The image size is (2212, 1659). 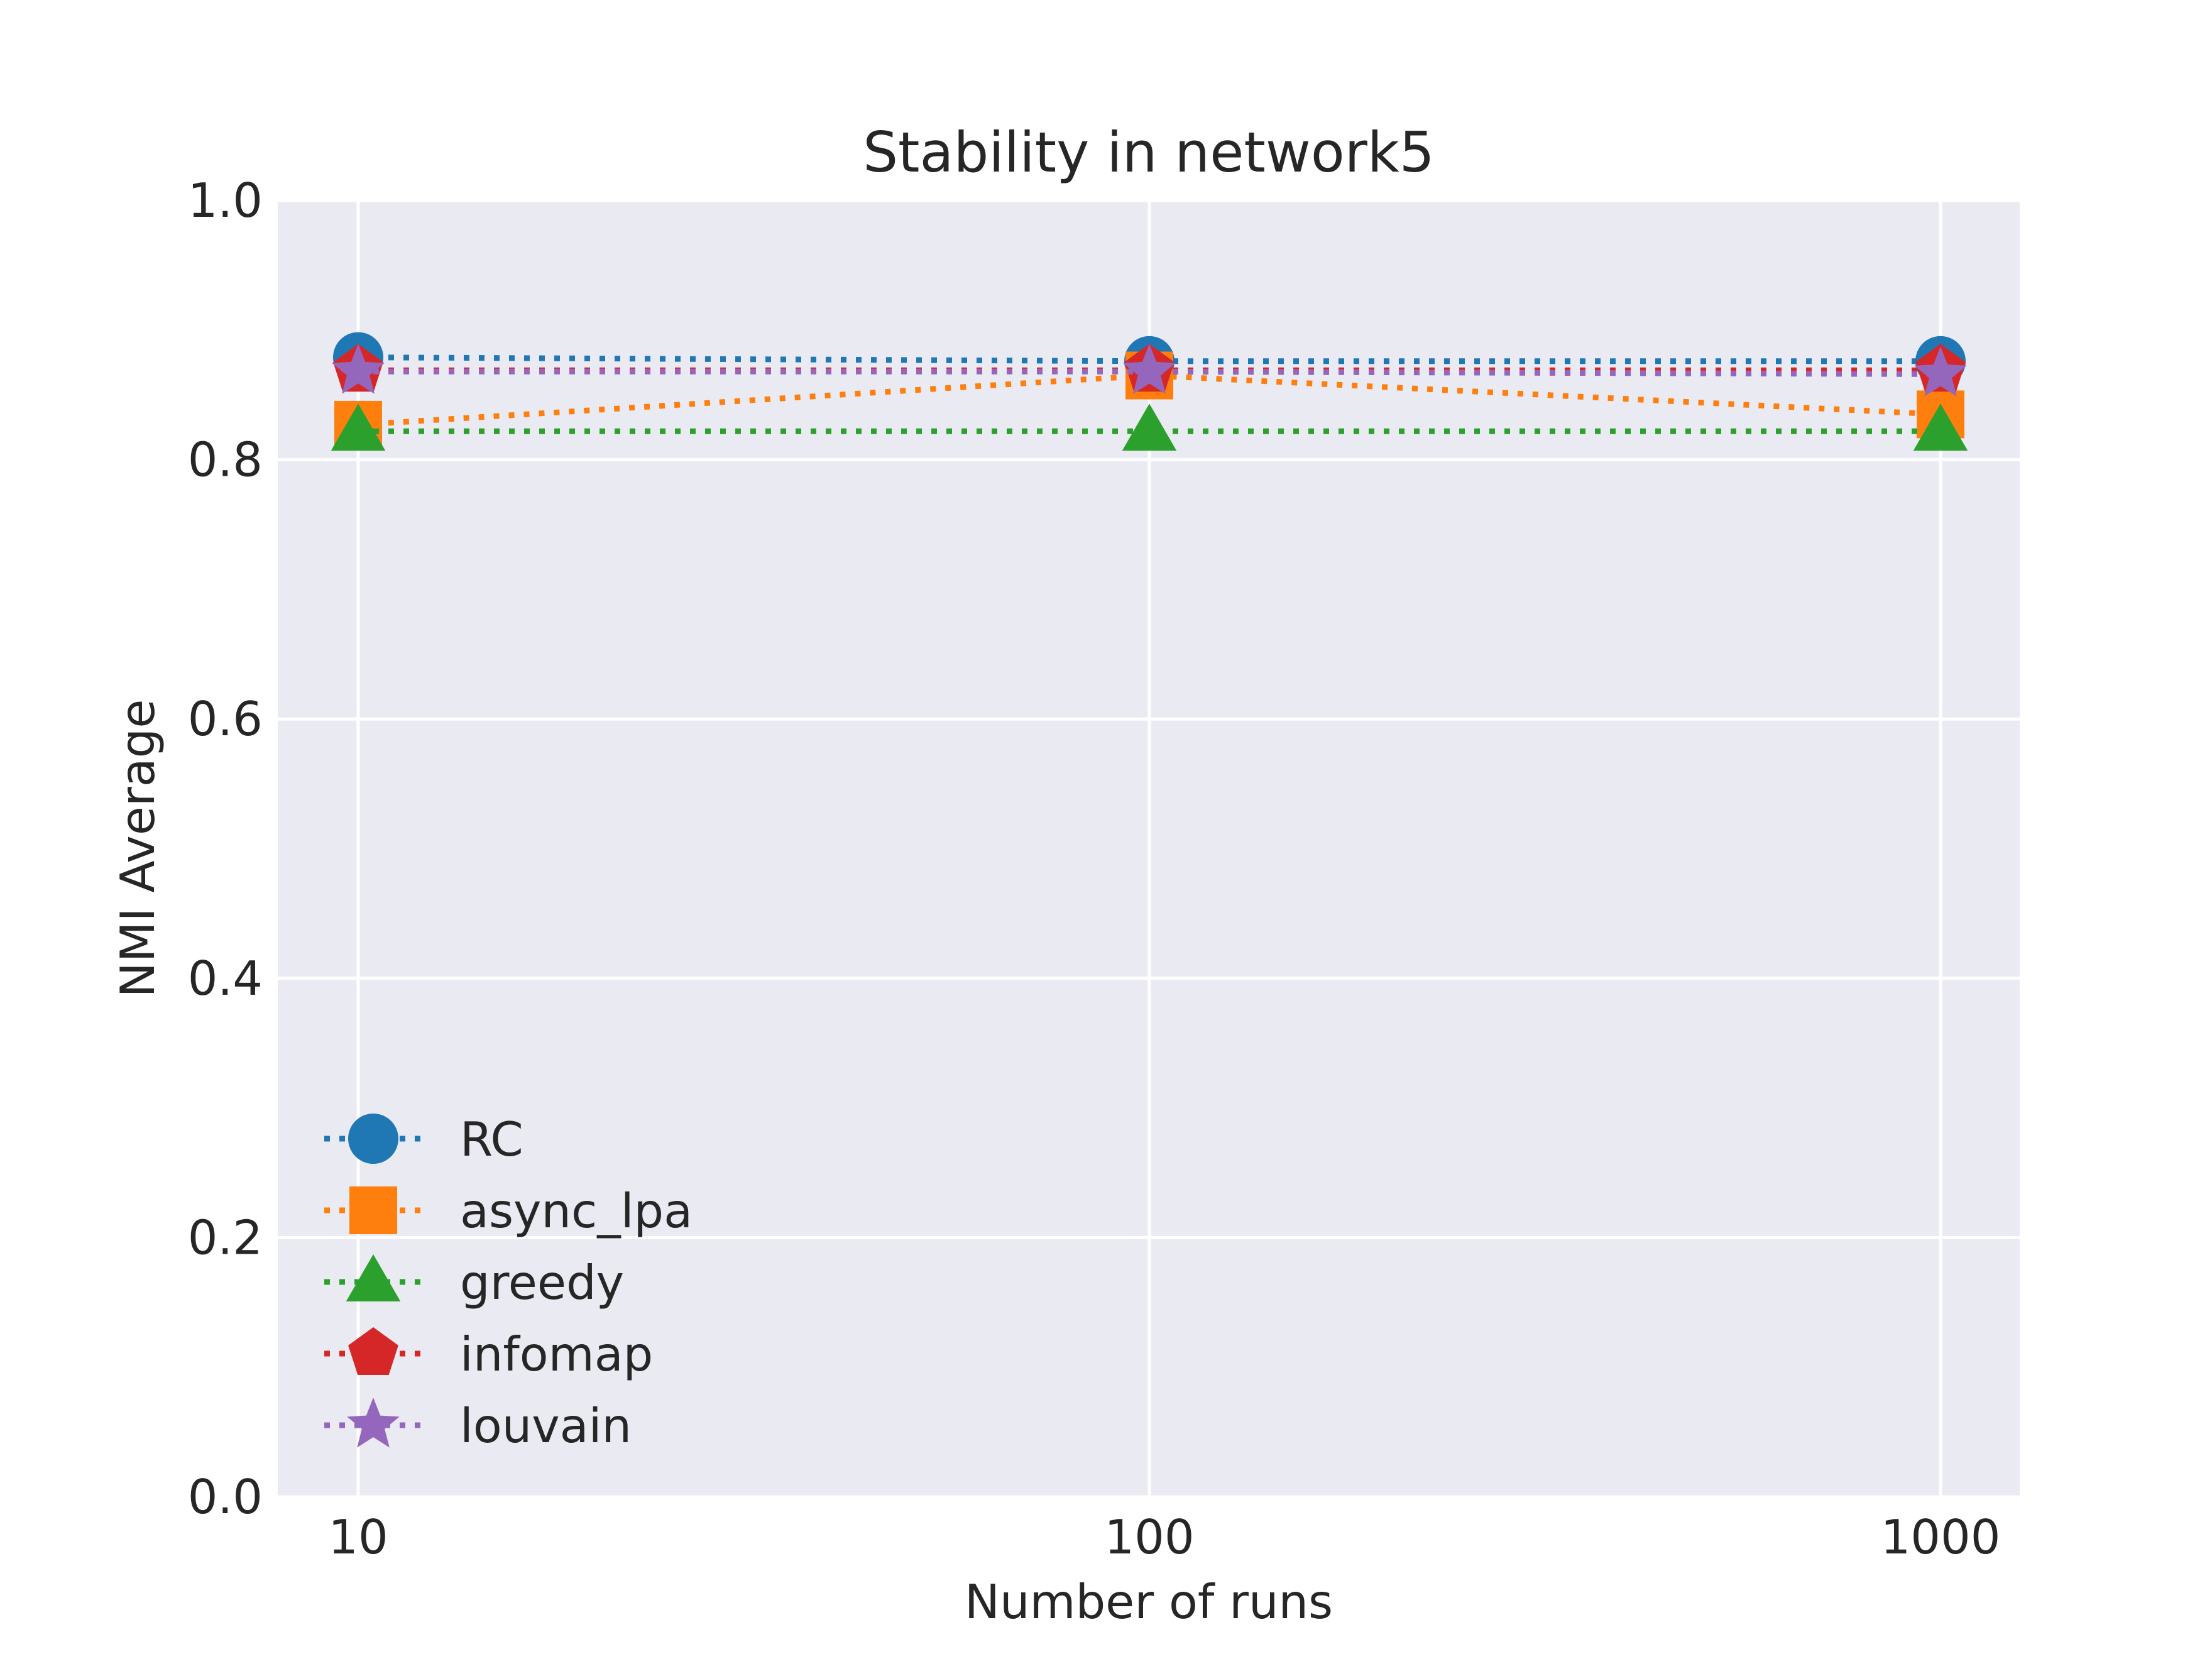 I want to click on series-louvain, so click(x=1149, y=370).